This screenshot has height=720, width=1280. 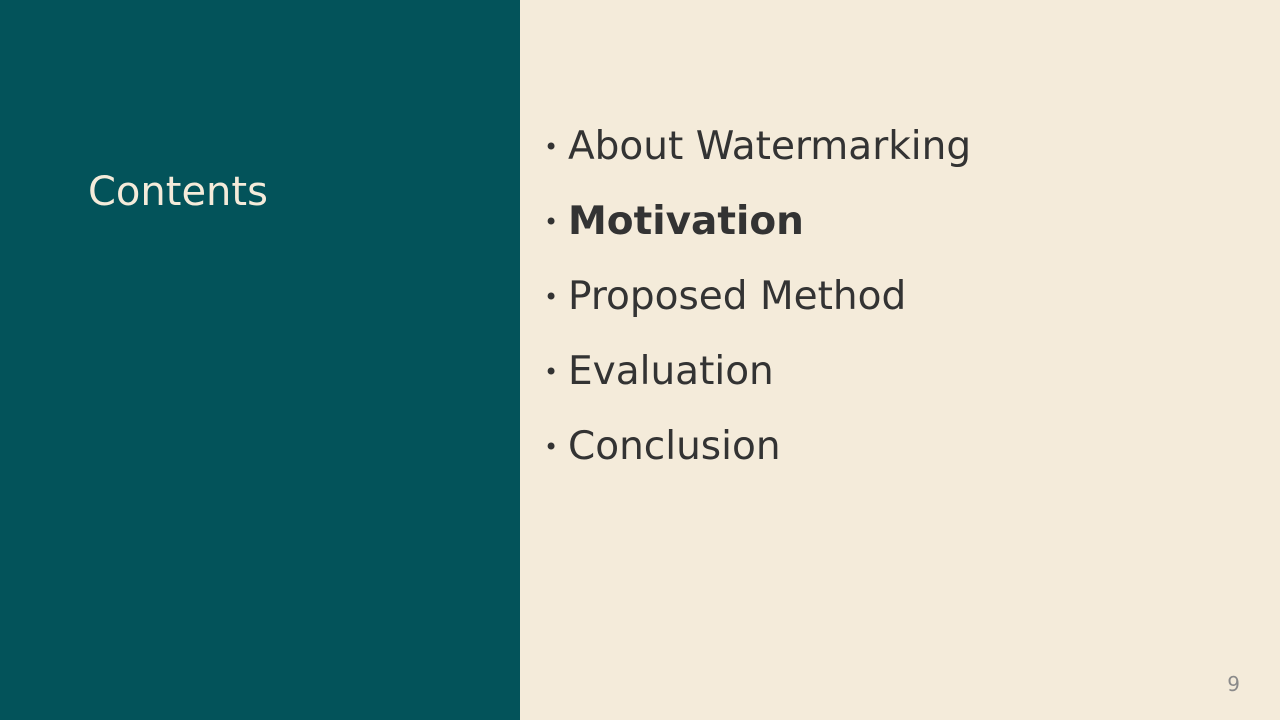 I want to click on contents-item-proposed-method: • Proposed Method, so click(x=757, y=296).